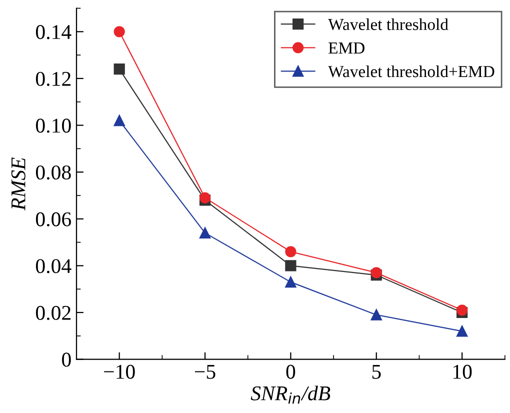  I want to click on y-tick-label: 0.08, so click(53, 172).